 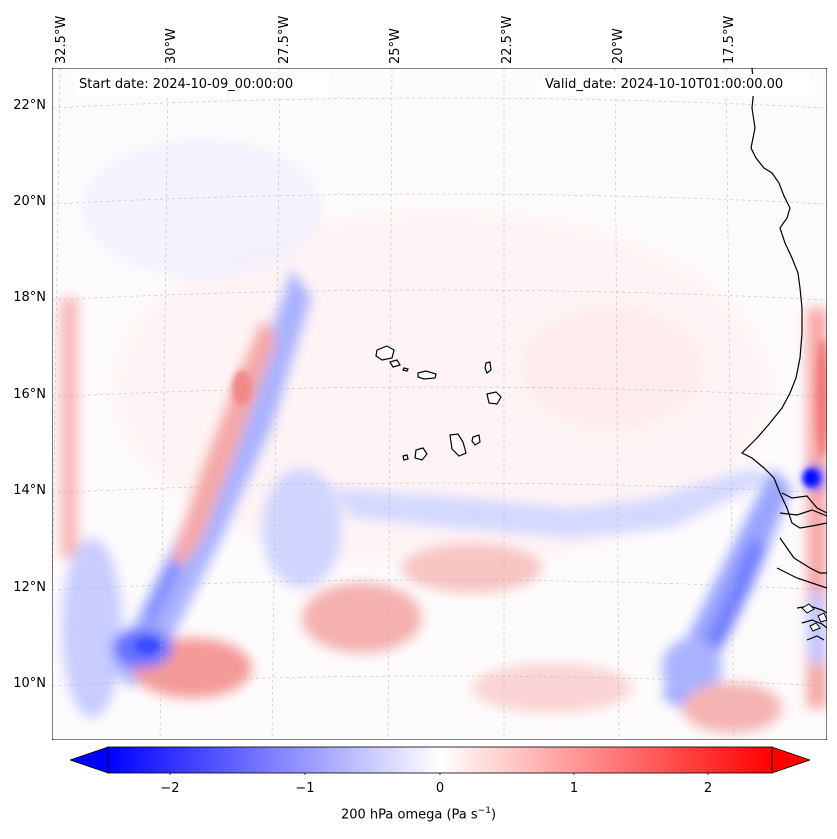 I want to click on lon-label: 27.5°W, so click(x=284, y=39).